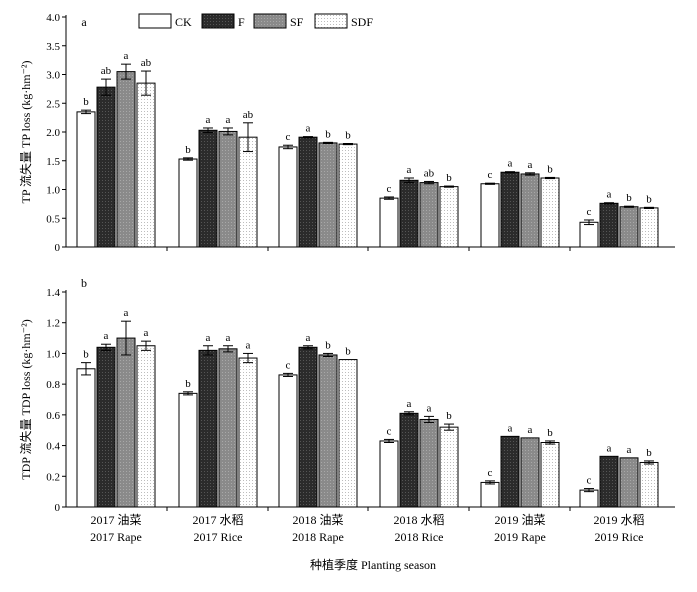  I want to click on legend-label: SDF, so click(362, 22).